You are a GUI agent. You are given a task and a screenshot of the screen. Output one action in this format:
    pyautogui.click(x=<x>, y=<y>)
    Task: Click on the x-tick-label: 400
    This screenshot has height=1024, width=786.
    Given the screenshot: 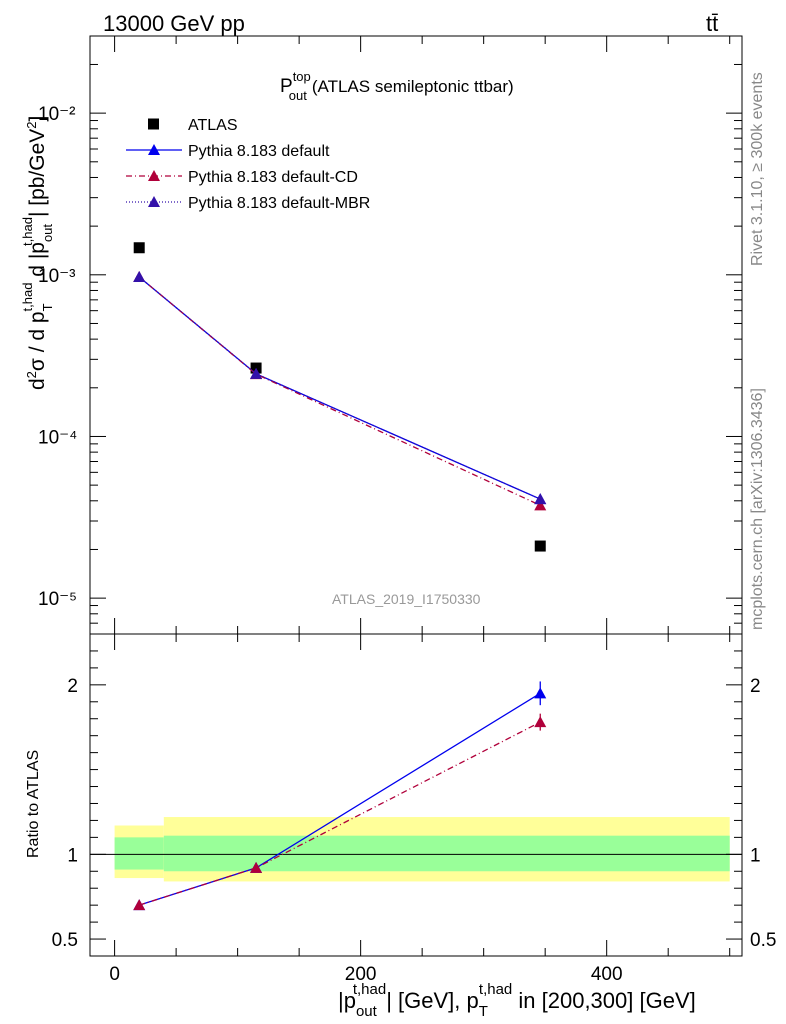 What is the action you would take?
    pyautogui.click(x=607, y=974)
    